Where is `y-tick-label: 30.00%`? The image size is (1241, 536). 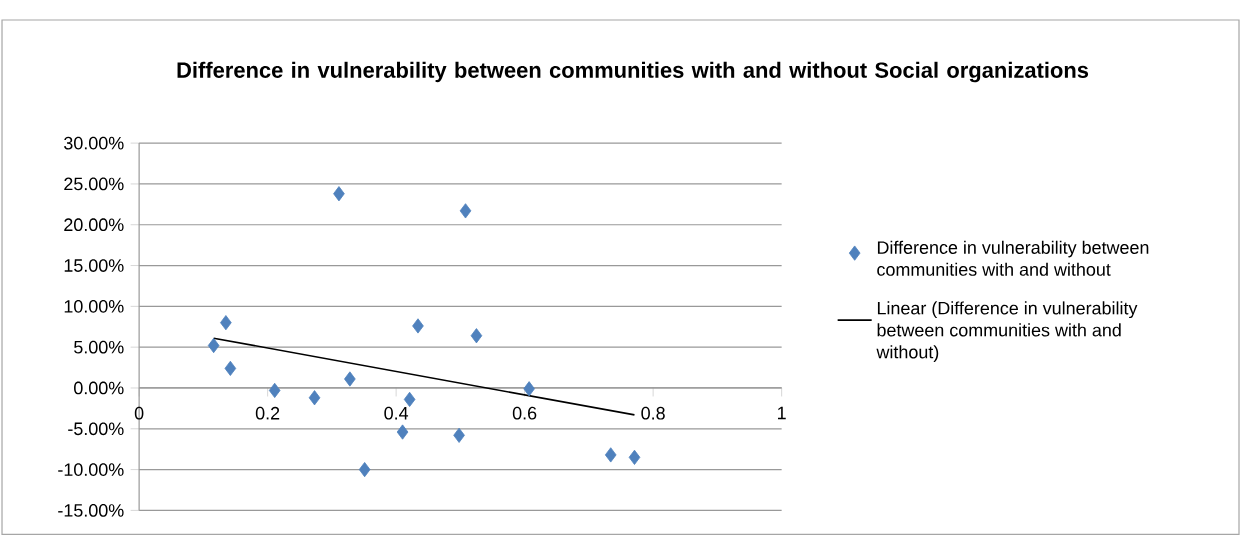
y-tick-label: 30.00% is located at coordinates (94, 143).